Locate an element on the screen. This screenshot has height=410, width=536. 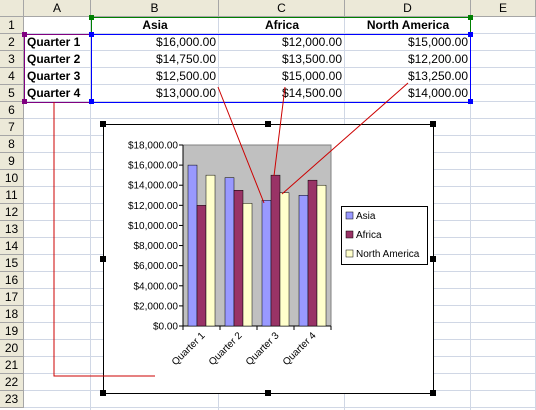
y-tick-label: $6,000.00 is located at coordinates (156, 266).